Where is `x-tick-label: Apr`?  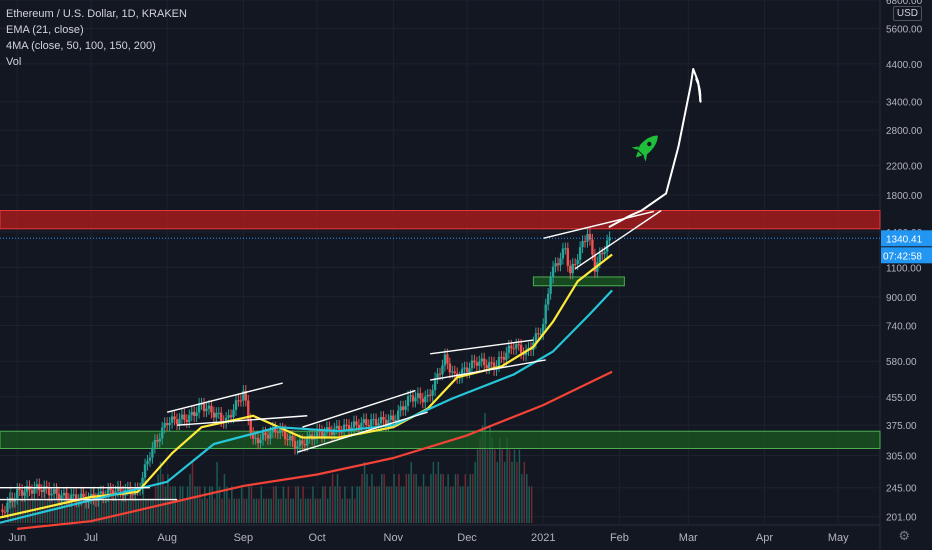
x-tick-label: Apr is located at coordinates (764, 538).